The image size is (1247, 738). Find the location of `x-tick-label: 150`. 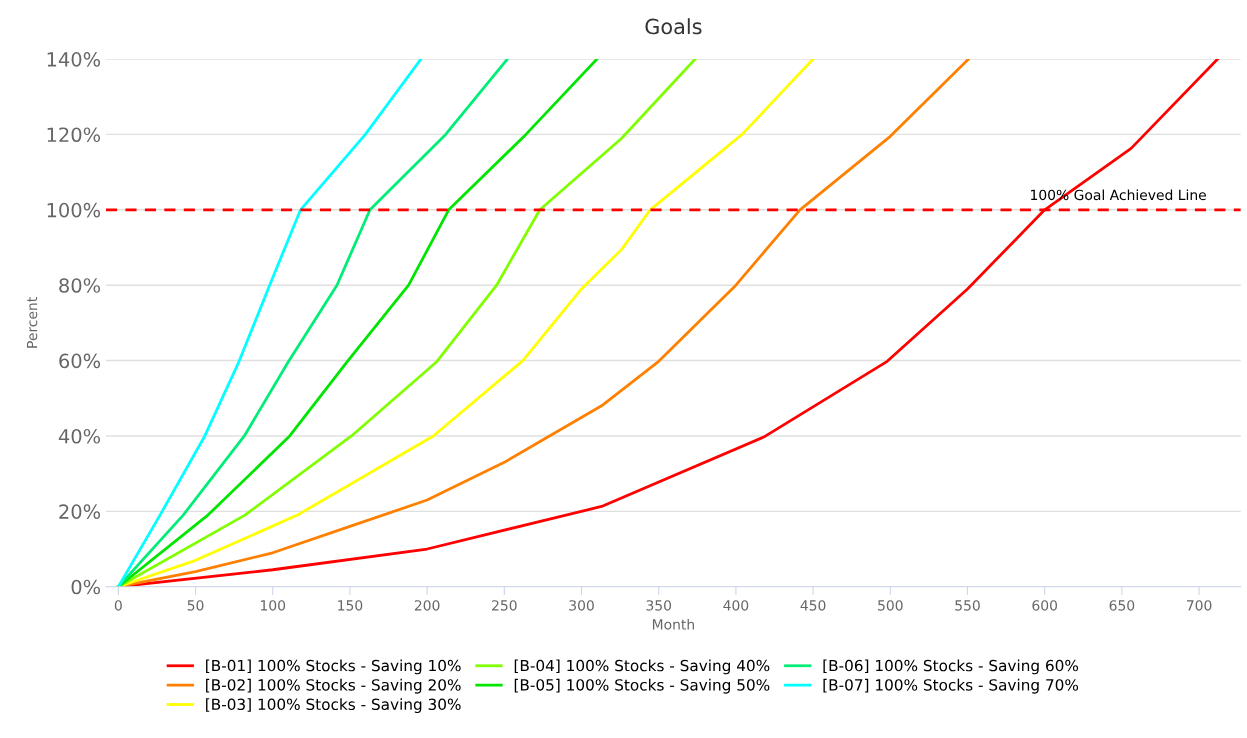

x-tick-label: 150 is located at coordinates (350, 605).